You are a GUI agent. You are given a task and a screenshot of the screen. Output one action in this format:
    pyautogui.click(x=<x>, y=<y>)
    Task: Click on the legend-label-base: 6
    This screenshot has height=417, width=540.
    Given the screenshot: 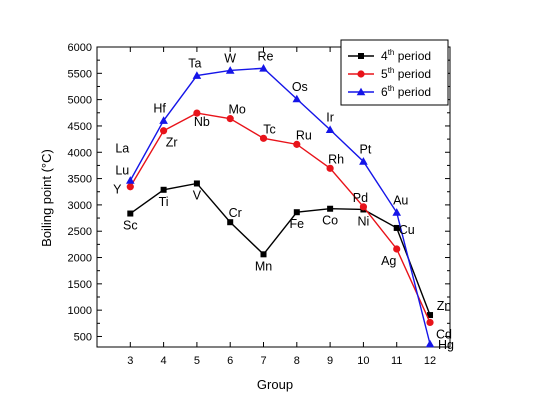 What is the action you would take?
    pyautogui.click(x=384, y=92)
    